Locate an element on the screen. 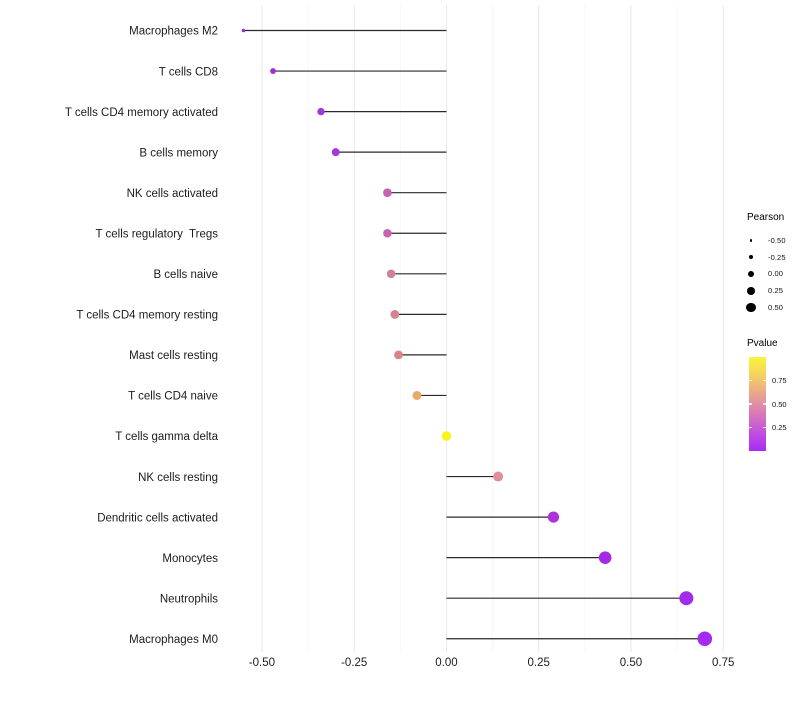 This screenshot has height=705, width=800. category-label: T cells CD8 is located at coordinates (188, 72).